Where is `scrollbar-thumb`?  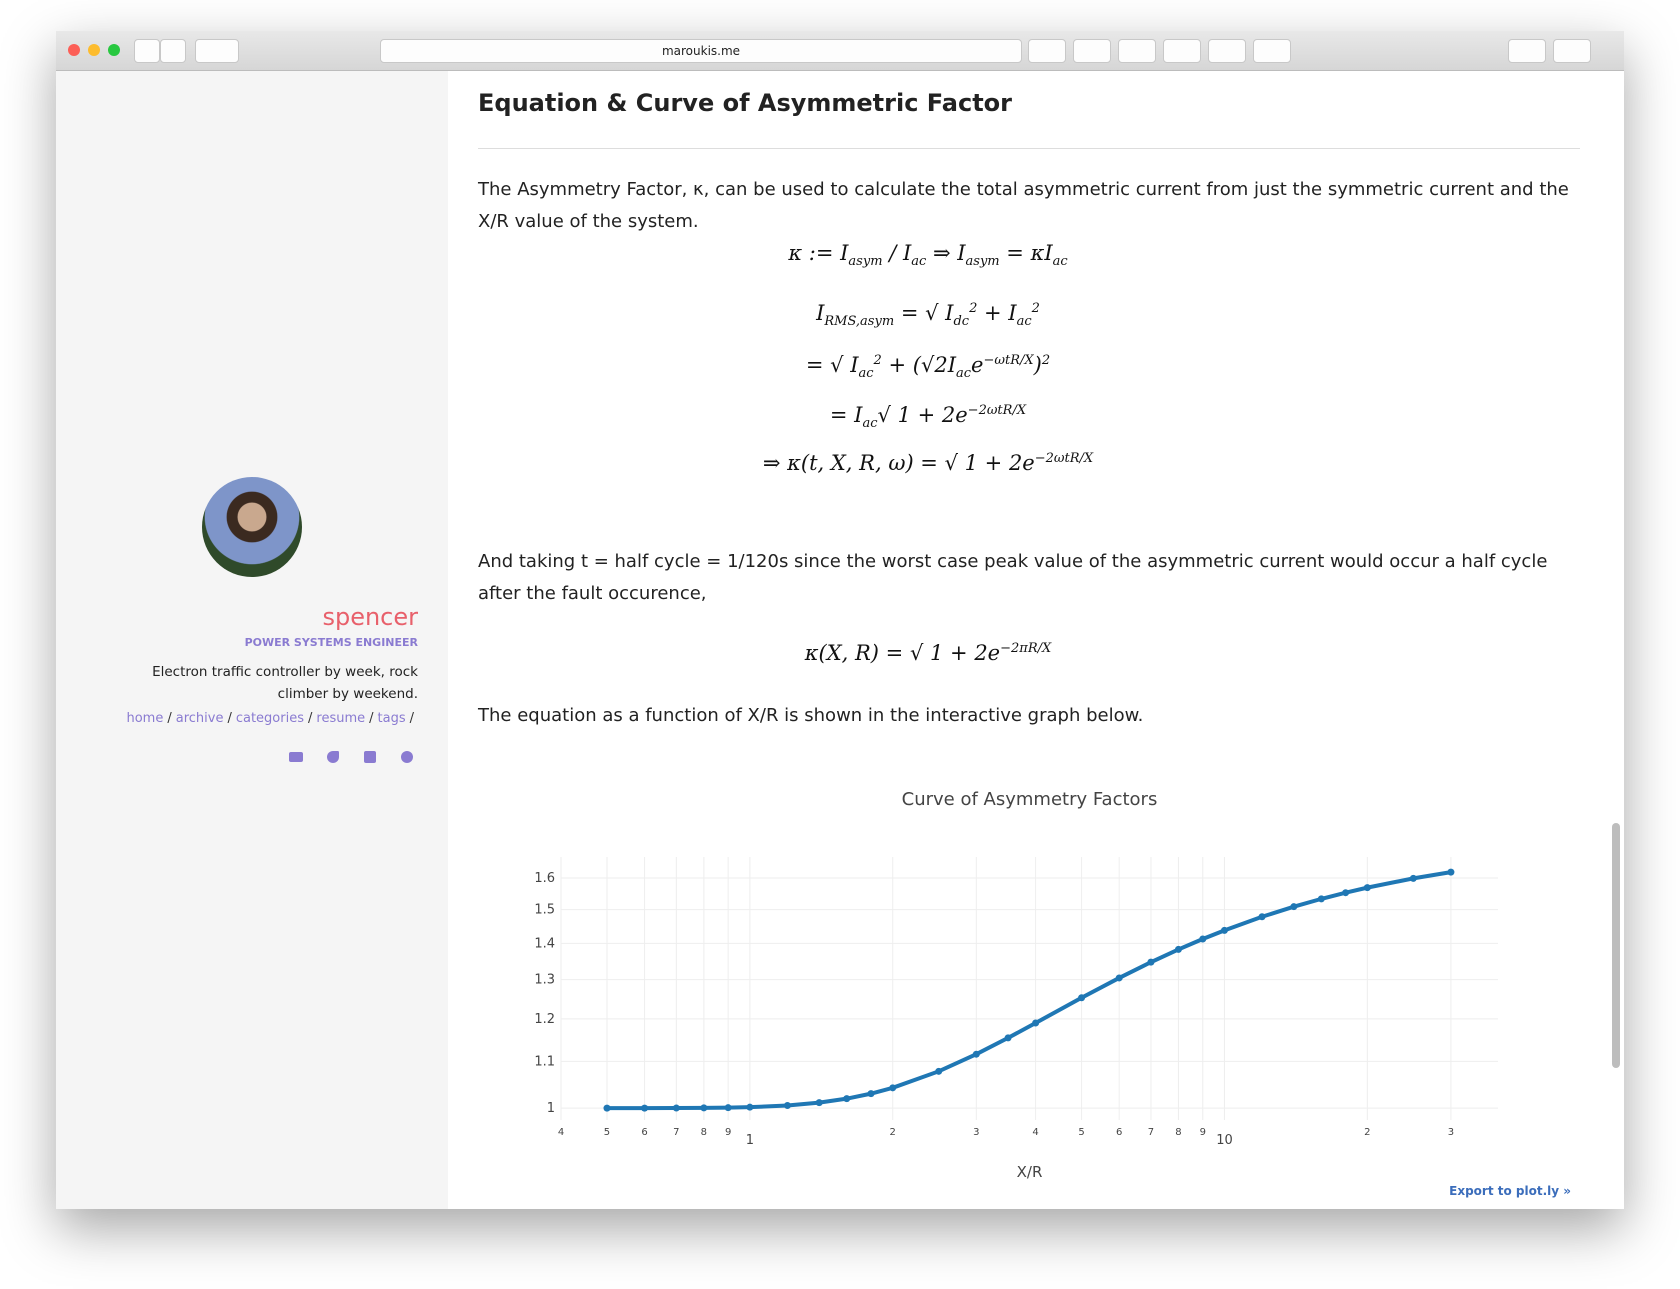 scrollbar-thumb is located at coordinates (1616, 945).